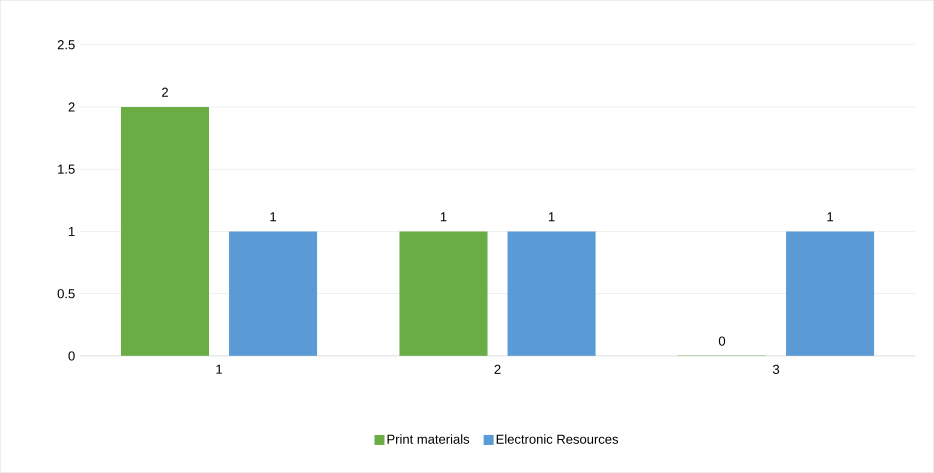 The height and width of the screenshot is (473, 934). What do you see at coordinates (66, 45) in the screenshot?
I see `y-tick-label: 2.5` at bounding box center [66, 45].